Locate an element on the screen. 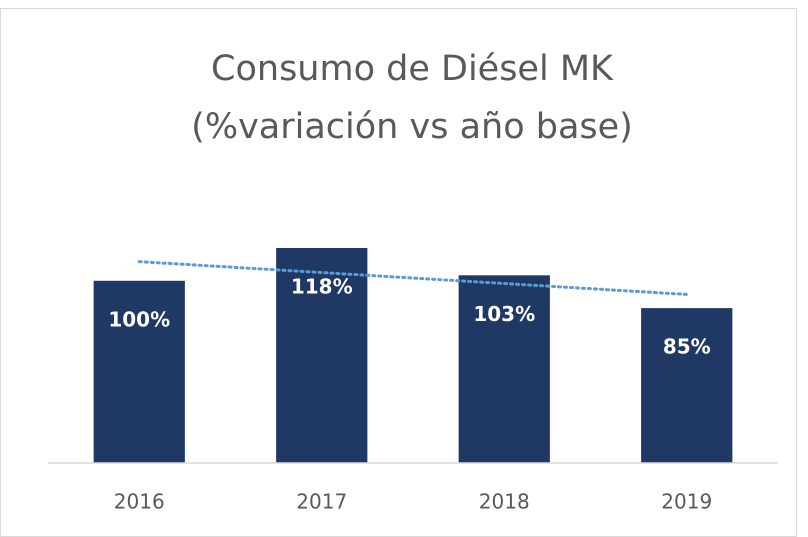 The width and height of the screenshot is (808, 537). x-tick-label: 2018 is located at coordinates (504, 502).